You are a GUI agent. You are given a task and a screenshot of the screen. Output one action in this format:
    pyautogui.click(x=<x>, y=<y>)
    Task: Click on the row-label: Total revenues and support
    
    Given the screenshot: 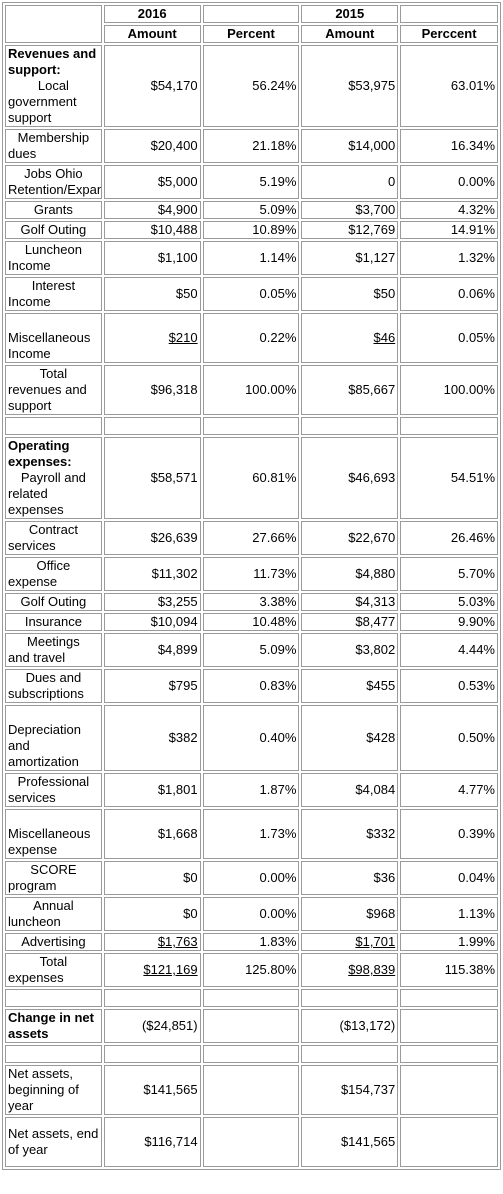 What is the action you would take?
    pyautogui.click(x=53, y=390)
    